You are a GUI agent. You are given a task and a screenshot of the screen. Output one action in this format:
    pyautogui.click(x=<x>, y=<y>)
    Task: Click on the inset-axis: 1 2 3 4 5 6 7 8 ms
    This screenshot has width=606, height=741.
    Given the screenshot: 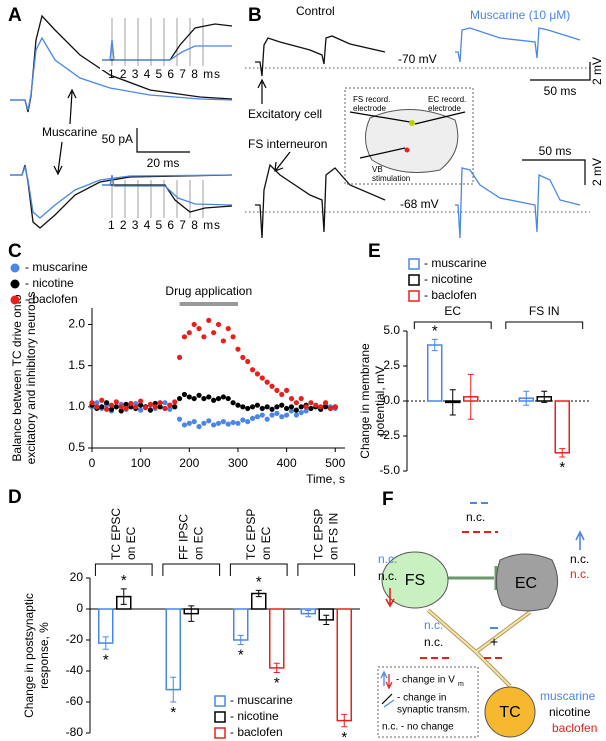 What is the action you would take?
    pyautogui.click(x=164, y=225)
    